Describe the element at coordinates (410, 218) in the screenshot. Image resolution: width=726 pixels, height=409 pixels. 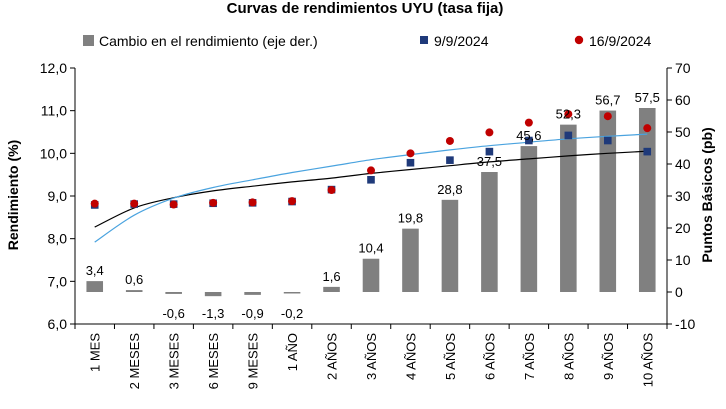
I see `bar-value-label: 19,8` at that location.